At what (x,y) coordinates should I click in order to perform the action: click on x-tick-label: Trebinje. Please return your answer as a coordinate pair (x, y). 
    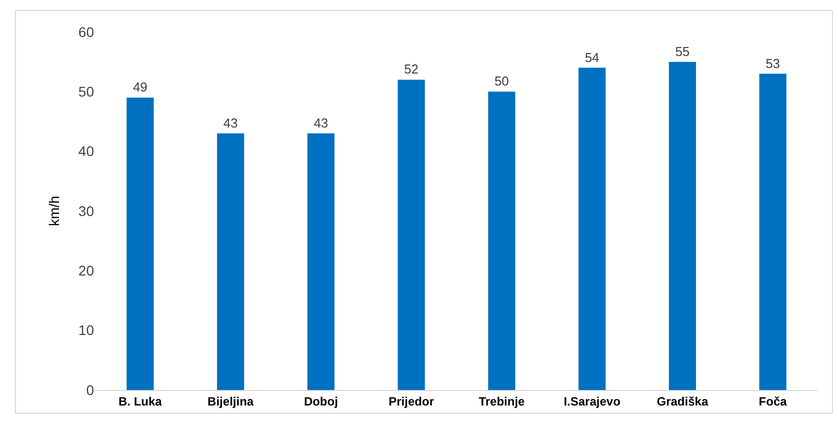
    Looking at the image, I should click on (502, 401).